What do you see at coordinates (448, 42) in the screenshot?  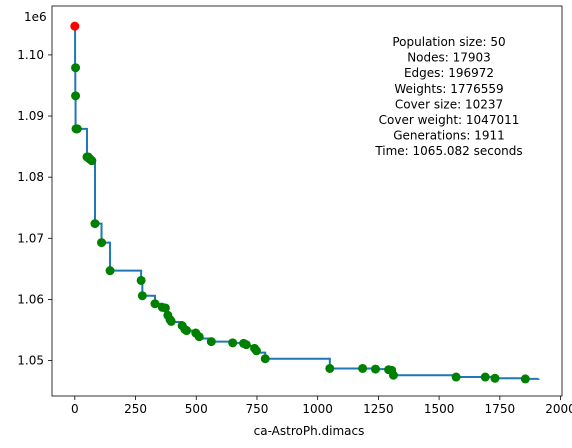 I see `annotation-line: Population size: 50` at bounding box center [448, 42].